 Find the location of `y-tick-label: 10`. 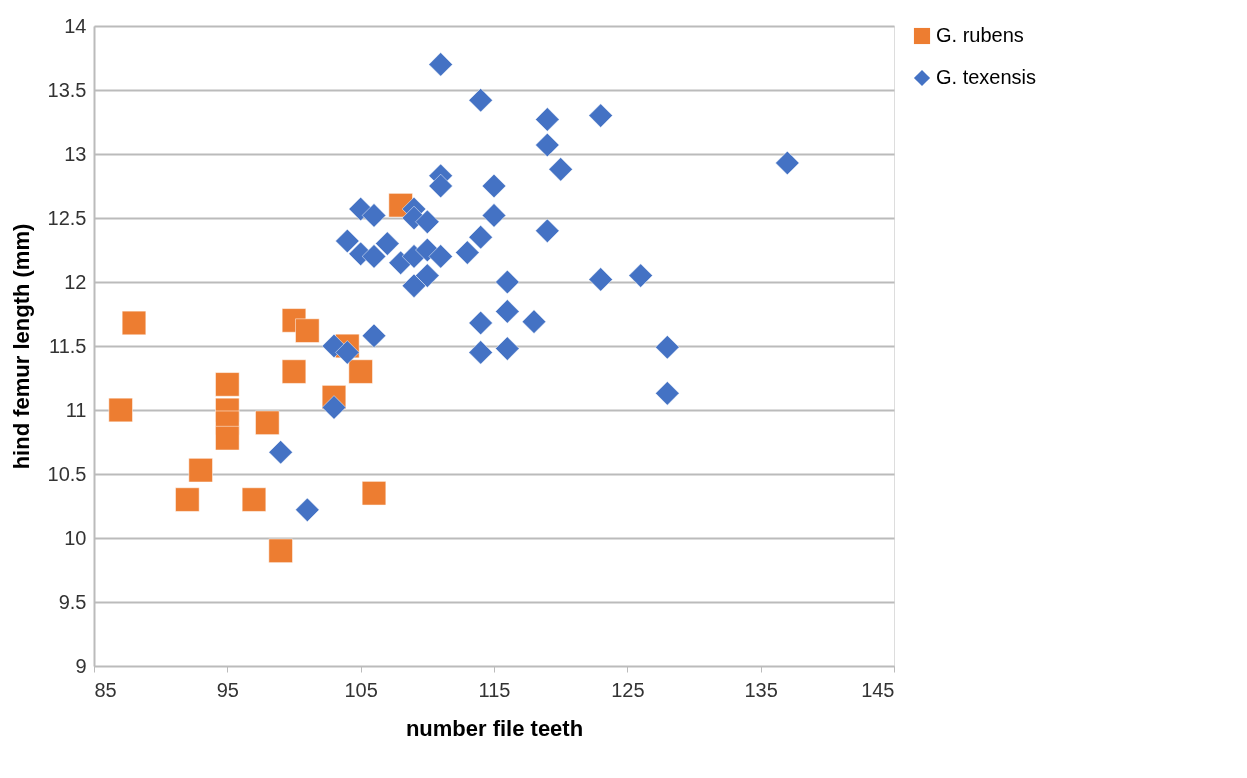

y-tick-label: 10 is located at coordinates (75, 537).